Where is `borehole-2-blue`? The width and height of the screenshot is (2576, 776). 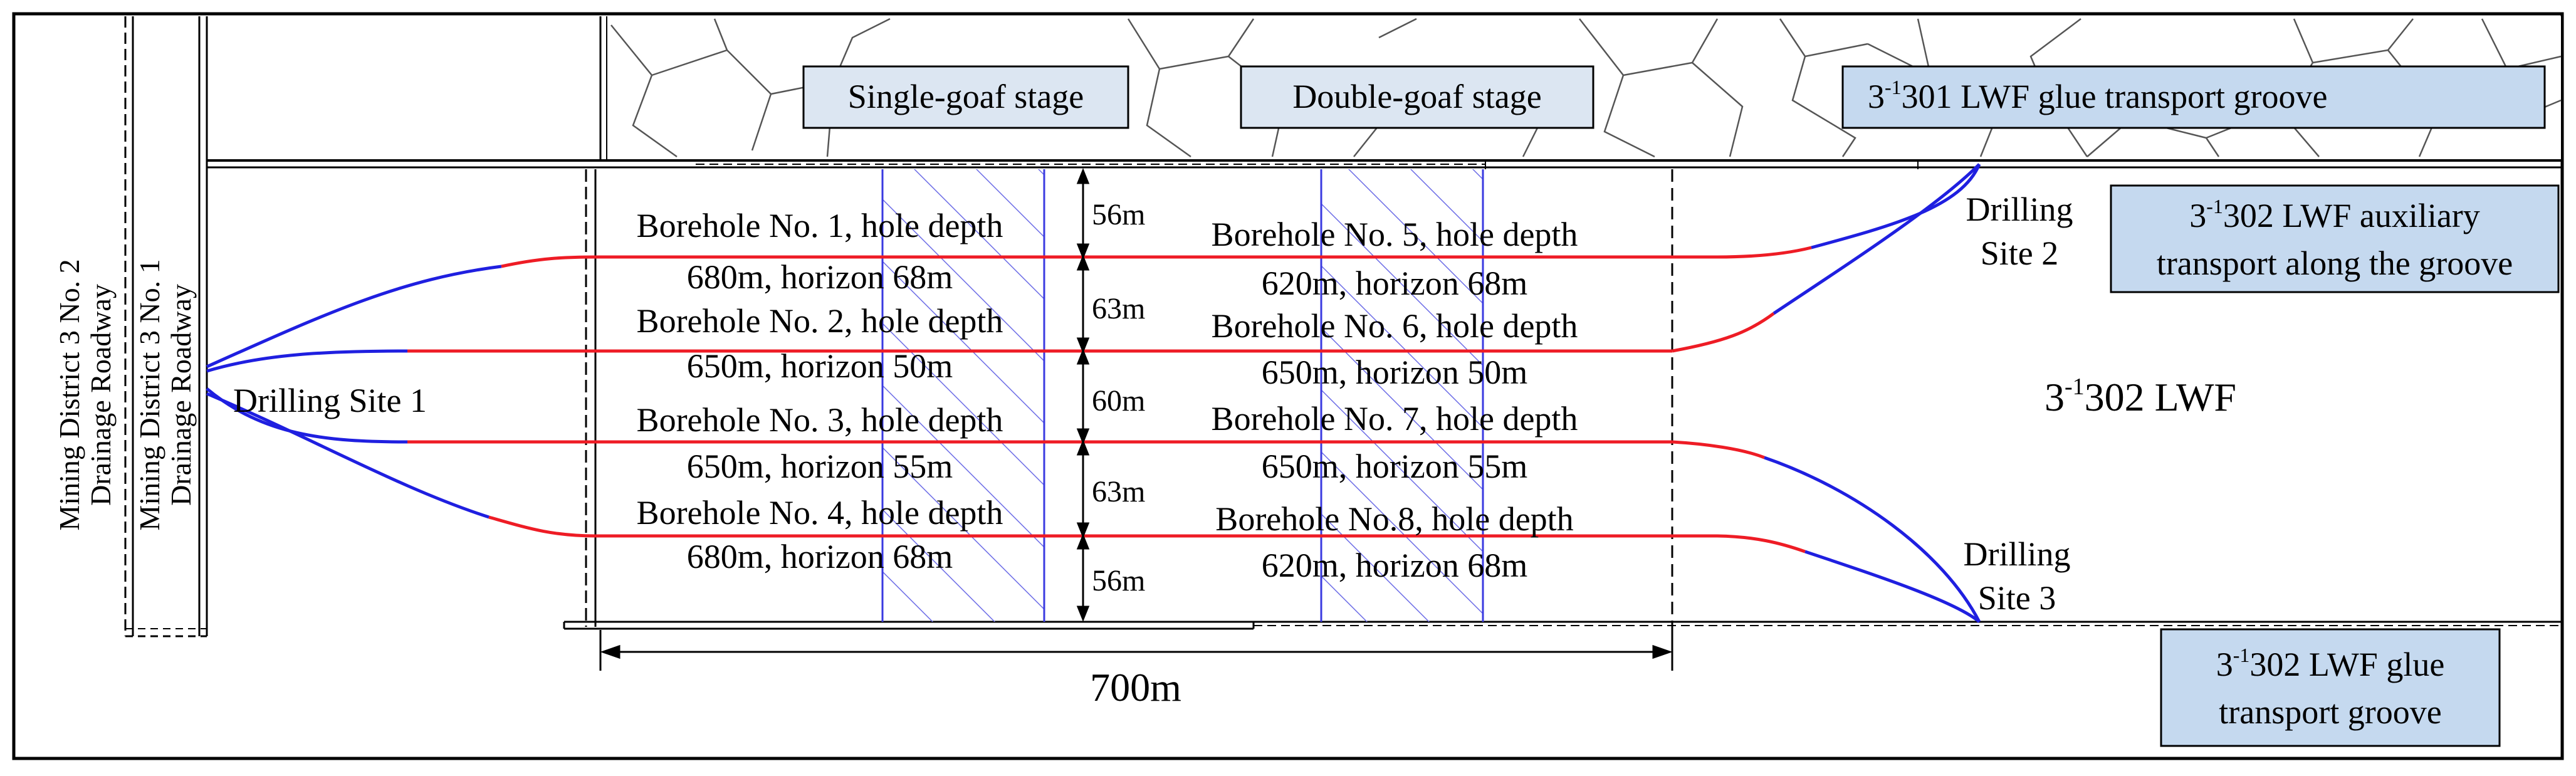
borehole-2-blue is located at coordinates (307, 361).